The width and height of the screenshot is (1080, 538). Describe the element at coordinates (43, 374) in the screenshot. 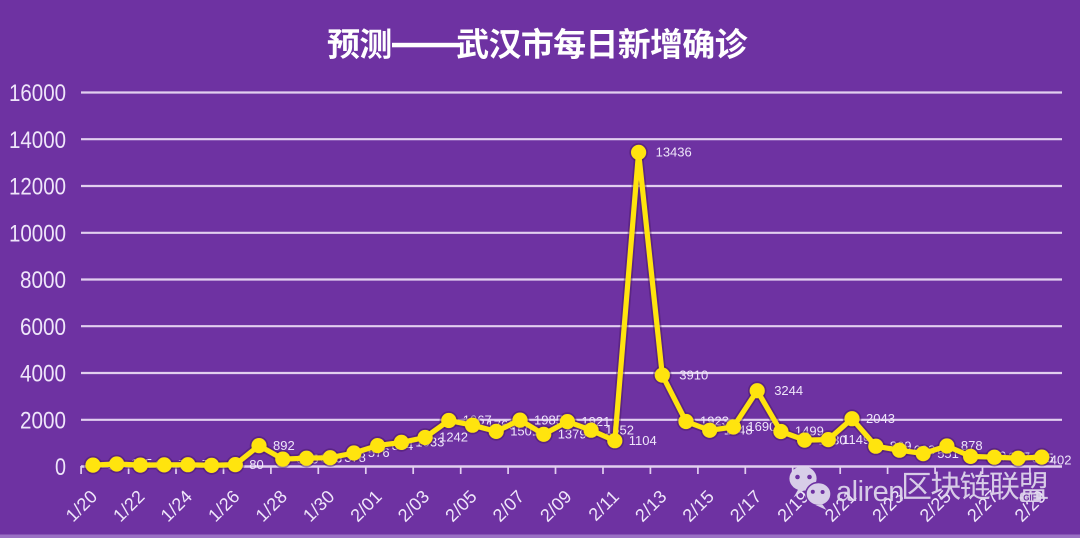

I see `svg-text: 4000` at that location.